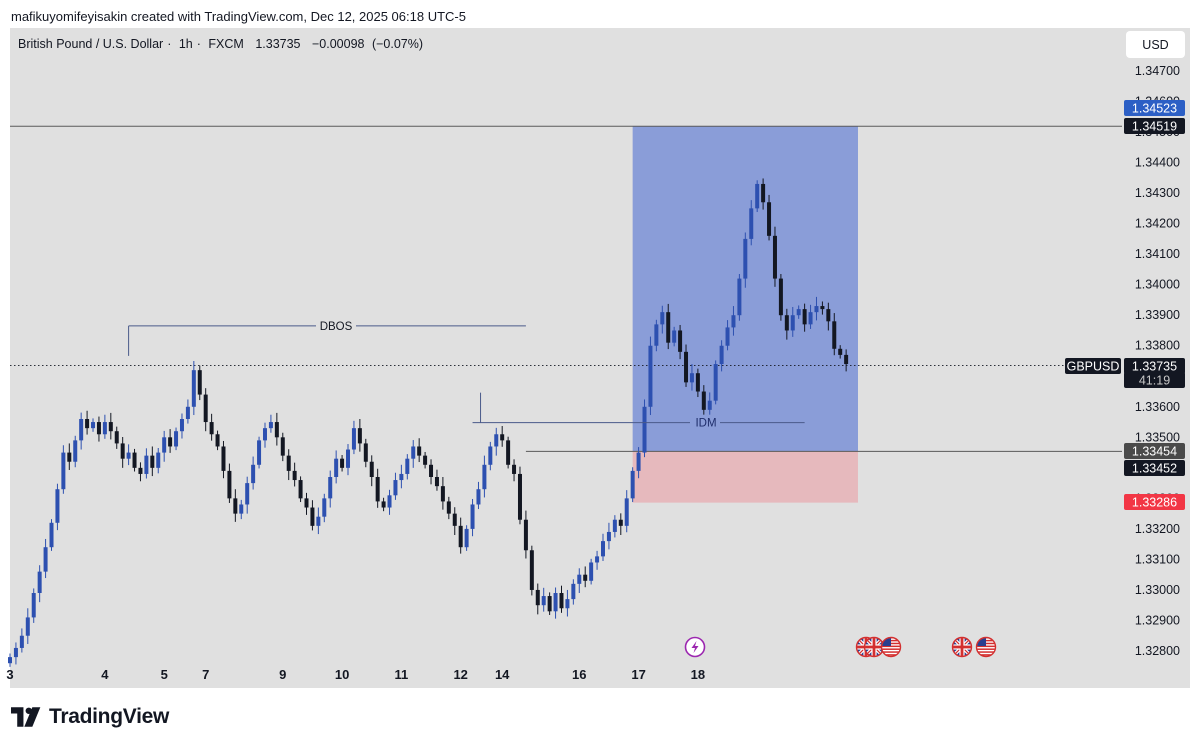 The width and height of the screenshot is (1200, 747). Describe the element at coordinates (1157, 285) in the screenshot. I see `y-tick-label: 1.34000` at that location.